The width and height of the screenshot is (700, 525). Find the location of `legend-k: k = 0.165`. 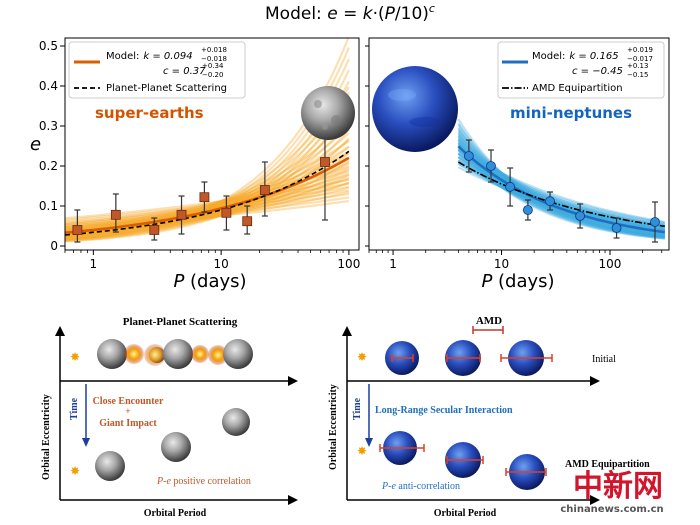

legend-k: k = 0.165 is located at coordinates (593, 56).